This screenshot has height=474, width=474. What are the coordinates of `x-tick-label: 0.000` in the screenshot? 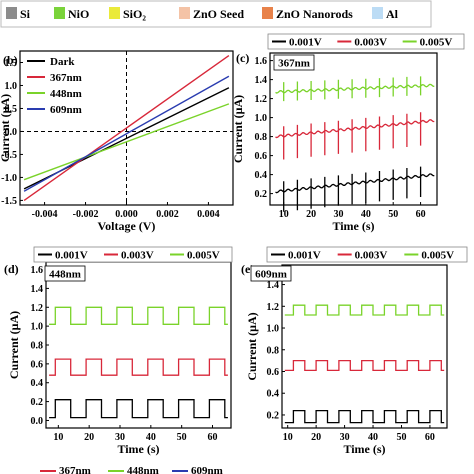 It's located at (126, 214).